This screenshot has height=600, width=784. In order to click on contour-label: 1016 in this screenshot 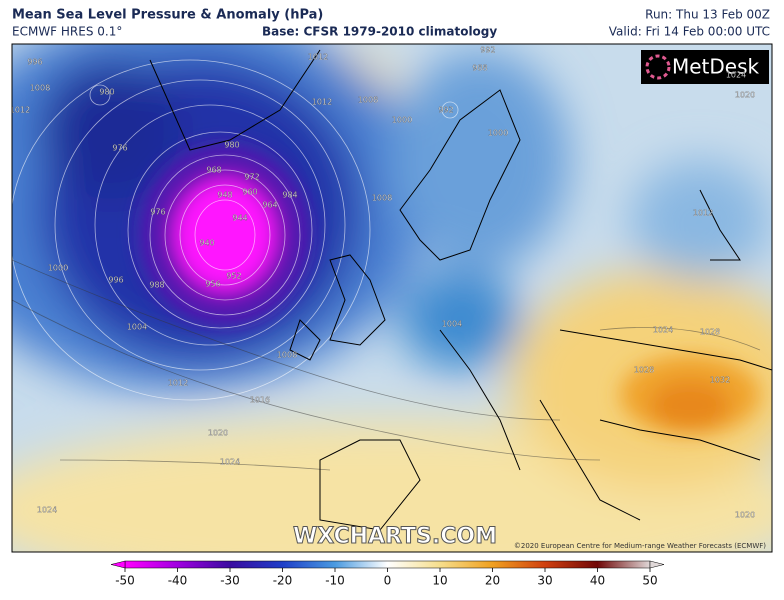, I will do `click(260, 400)`.